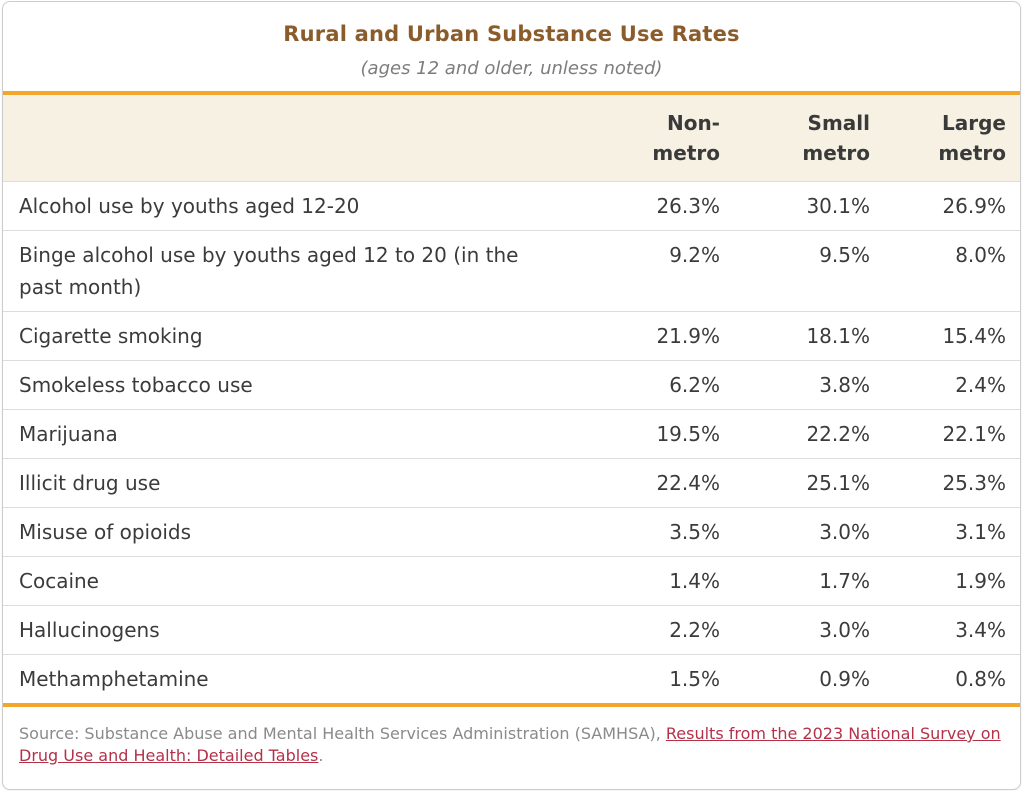 This screenshot has width=1023, height=791. Describe the element at coordinates (688, 434) in the screenshot. I see `row-value: 19.5%` at that location.